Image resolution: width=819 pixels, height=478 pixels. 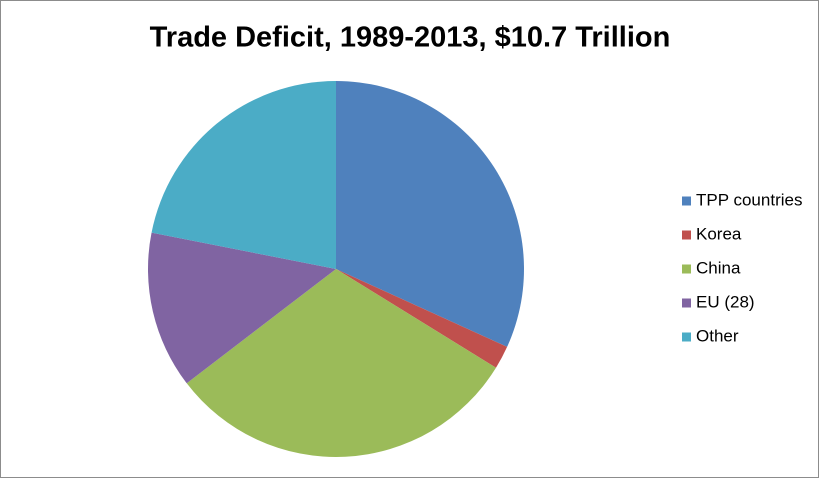 I want to click on legend-label: EU (28), so click(x=725, y=301).